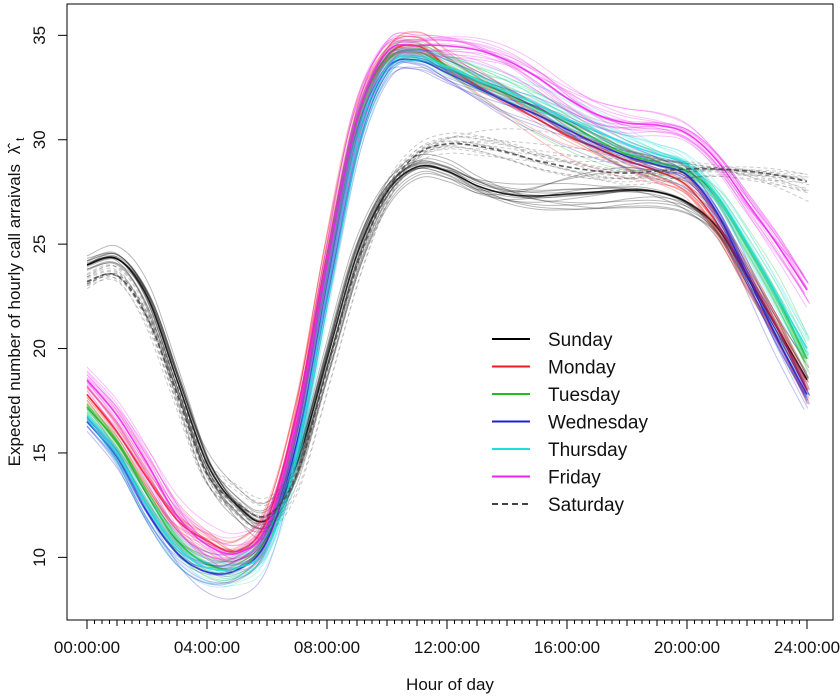  Describe the element at coordinates (39, 452) in the screenshot. I see `y-tick-label: 15` at that location.